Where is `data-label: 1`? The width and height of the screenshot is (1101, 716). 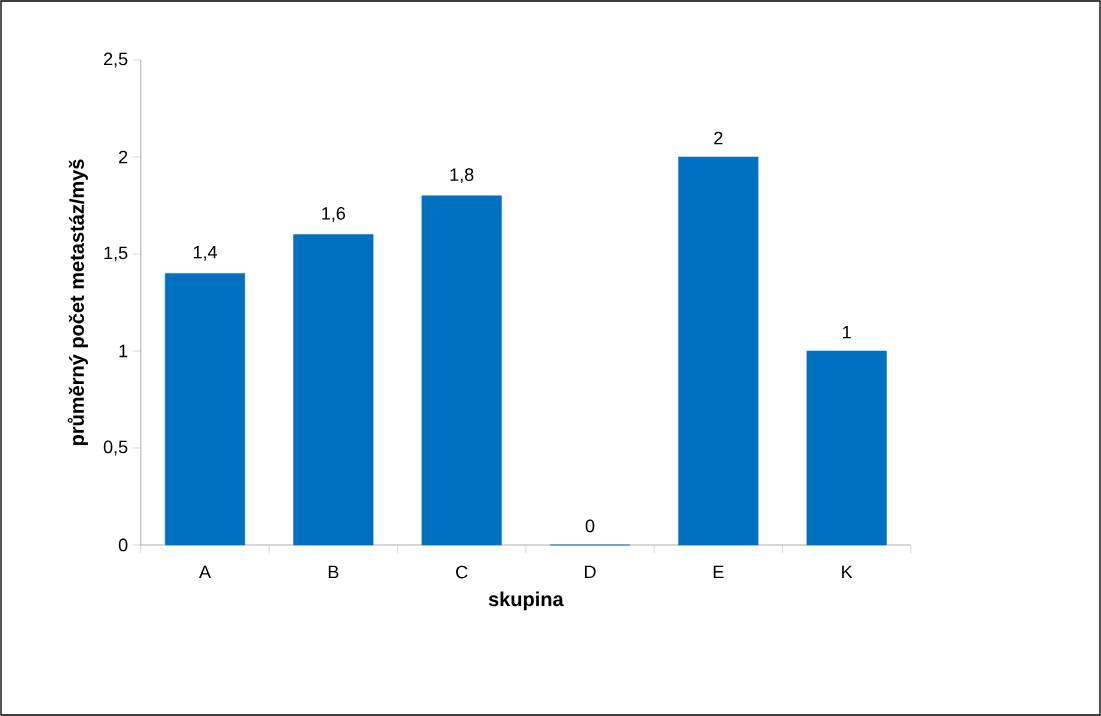
data-label: 1 is located at coordinates (847, 332).